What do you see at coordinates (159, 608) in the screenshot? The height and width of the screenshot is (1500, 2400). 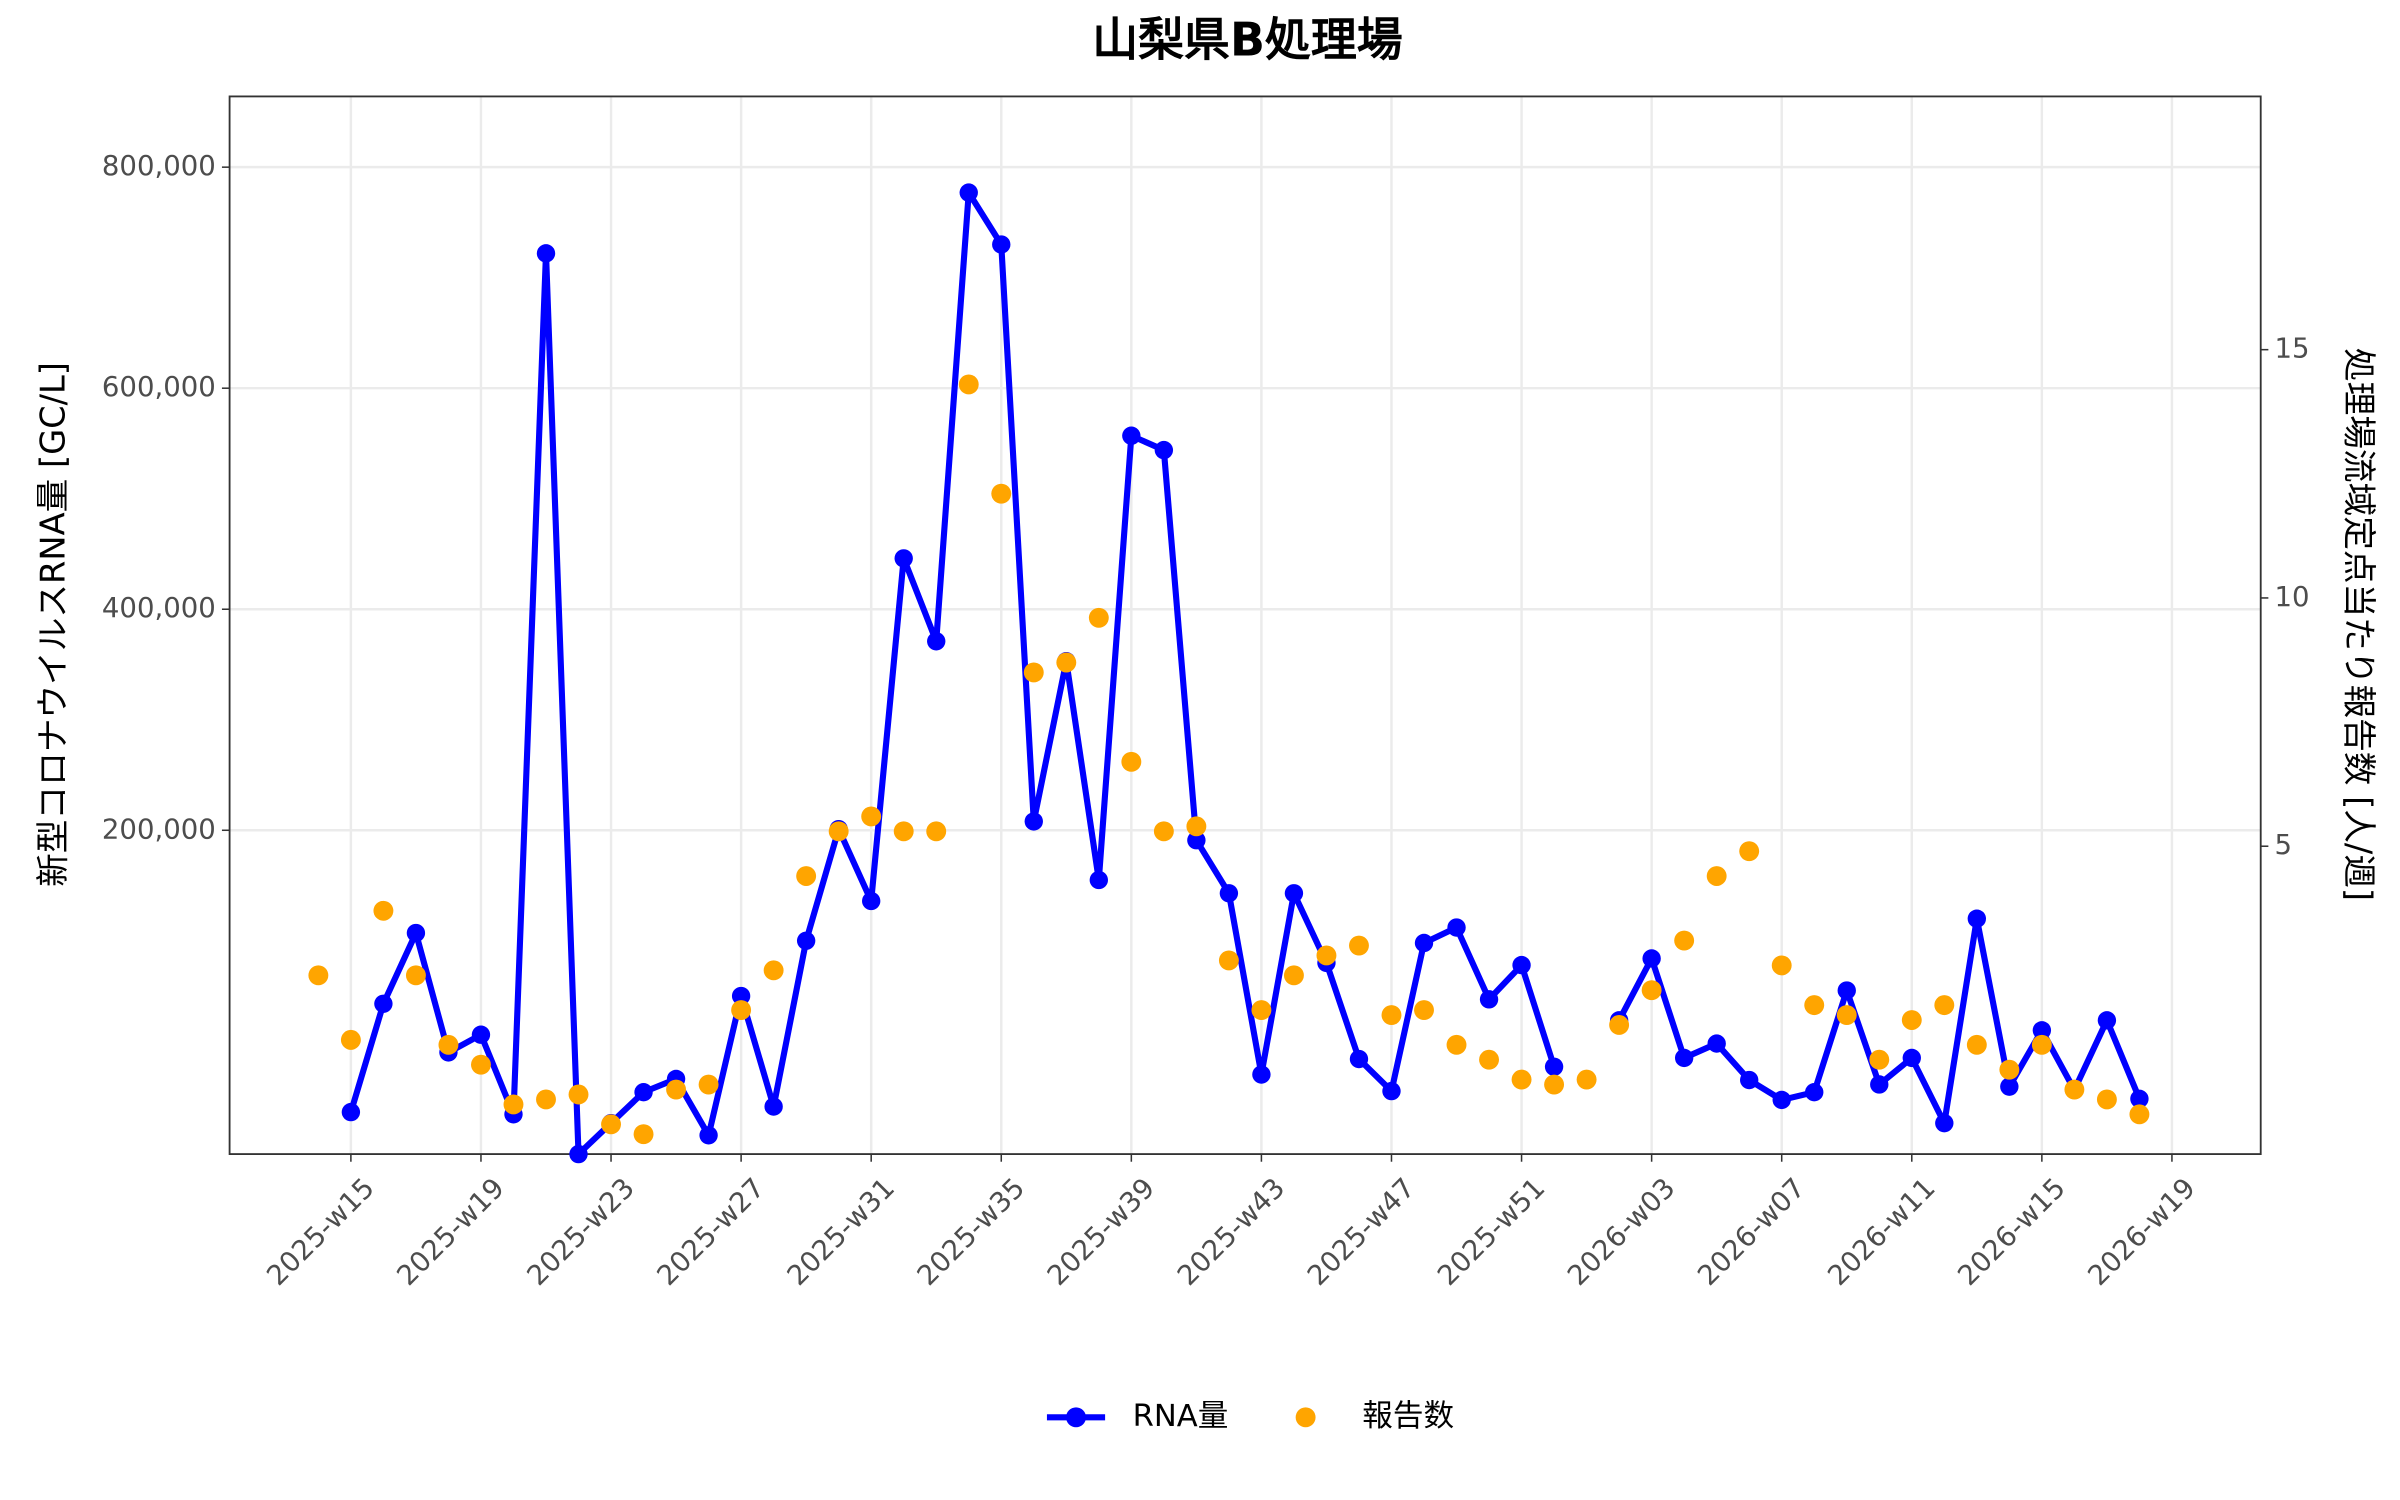 I see `y-tick-label: 400,000` at bounding box center [159, 608].